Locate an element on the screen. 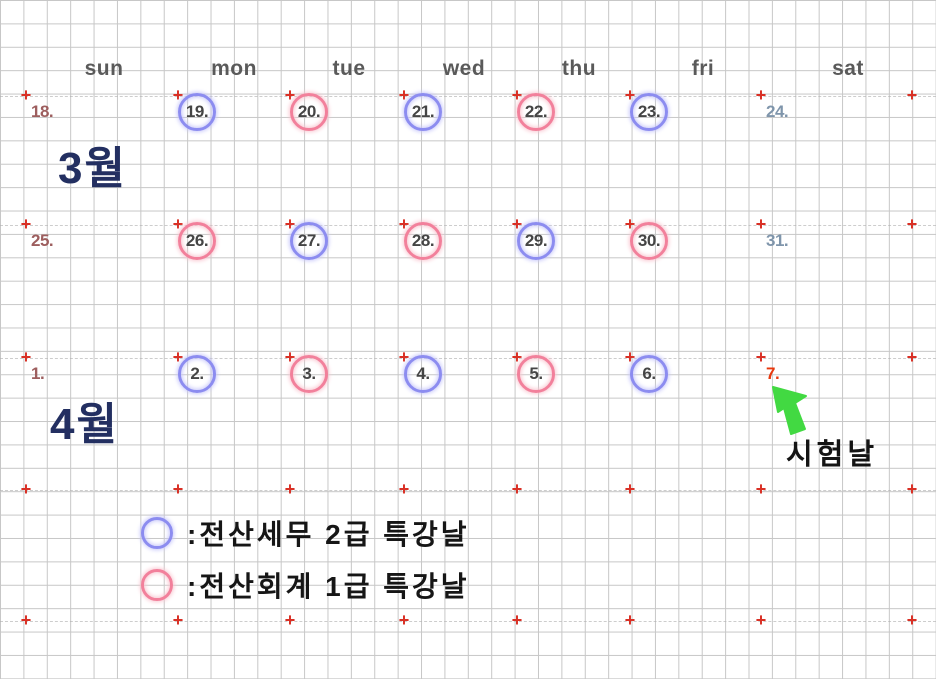  day-30-circle-pink: 30. is located at coordinates (649, 241).